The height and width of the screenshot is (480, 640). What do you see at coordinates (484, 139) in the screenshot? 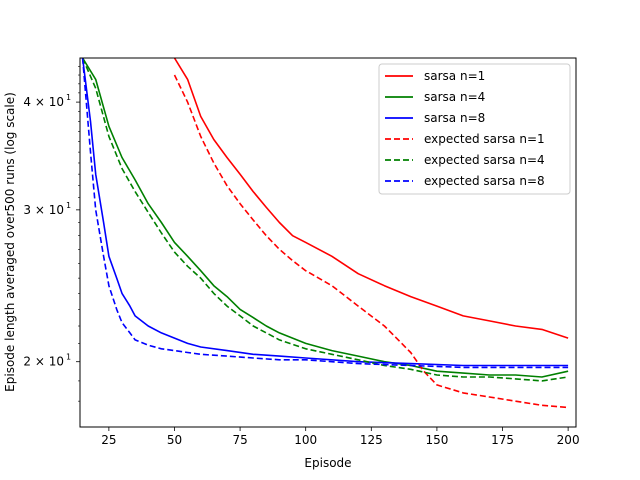
I see `legend-label: expected sarsa n=1` at bounding box center [484, 139].